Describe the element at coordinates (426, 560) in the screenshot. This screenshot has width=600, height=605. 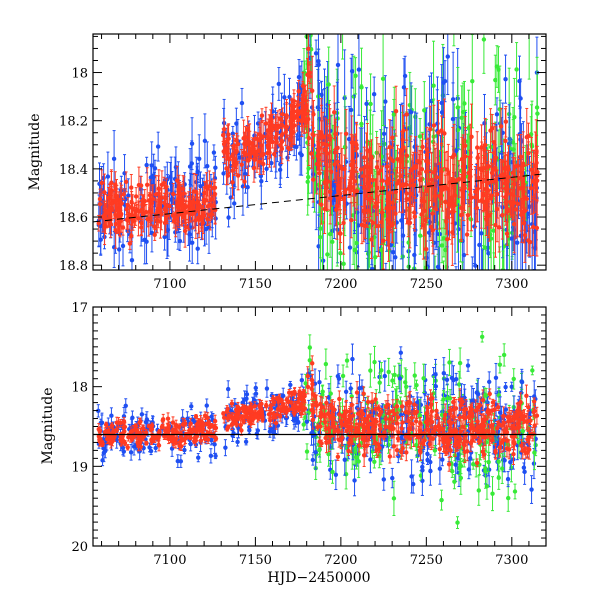
I see `x-tick-label: 7250` at that location.